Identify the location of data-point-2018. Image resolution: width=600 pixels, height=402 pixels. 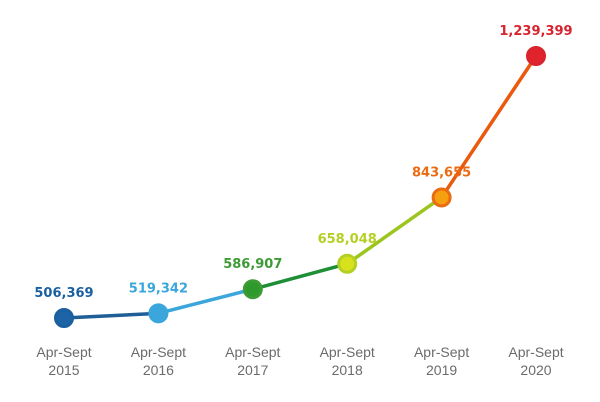
(347, 263).